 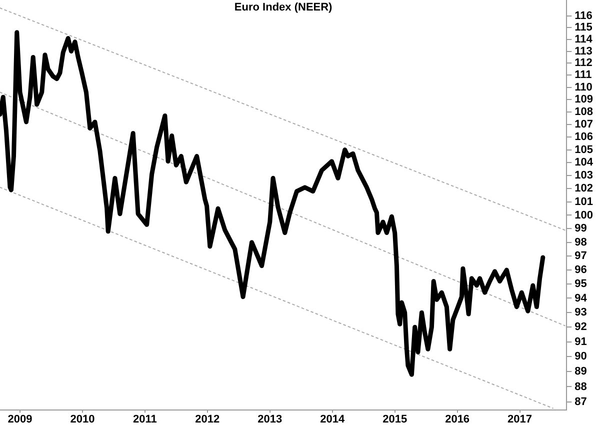 I want to click on chart-title: Euro Index (NEER), so click(x=283, y=8).